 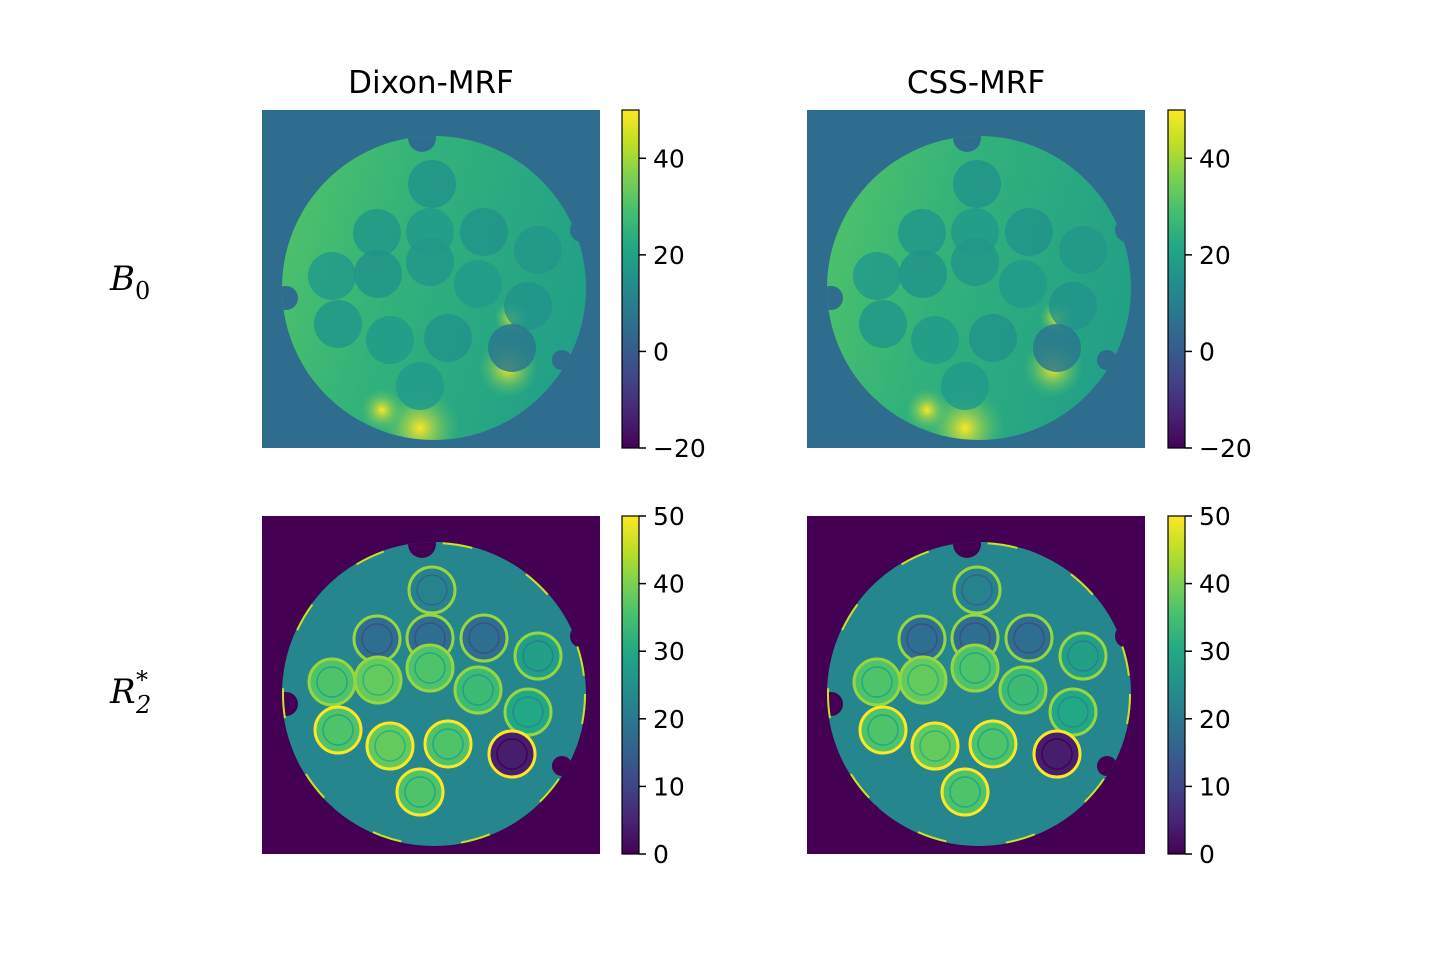 I want to click on column-title-dixon-mrf: Dixon-MRF, so click(x=431, y=83).